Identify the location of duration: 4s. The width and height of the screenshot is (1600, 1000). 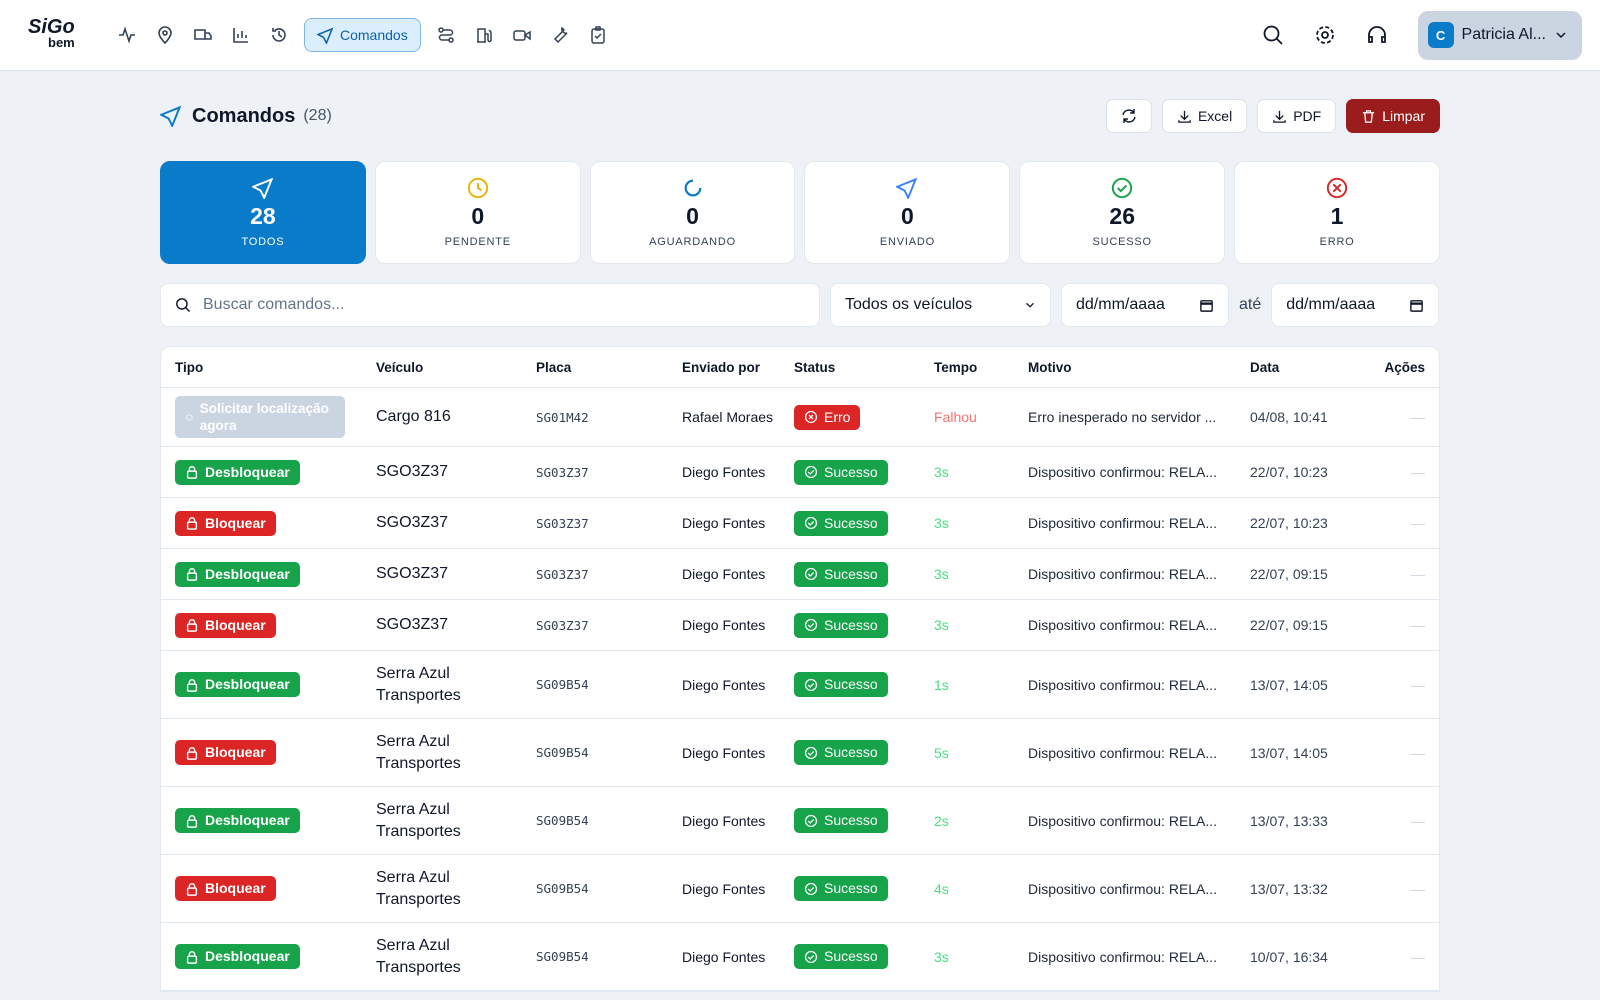
(981, 889).